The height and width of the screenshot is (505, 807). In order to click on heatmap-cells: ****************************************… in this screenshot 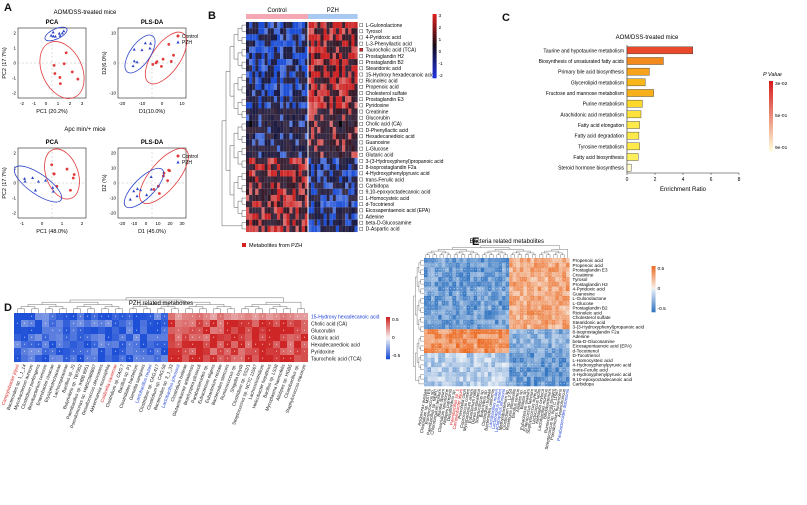, I will do `click(497, 322)`.